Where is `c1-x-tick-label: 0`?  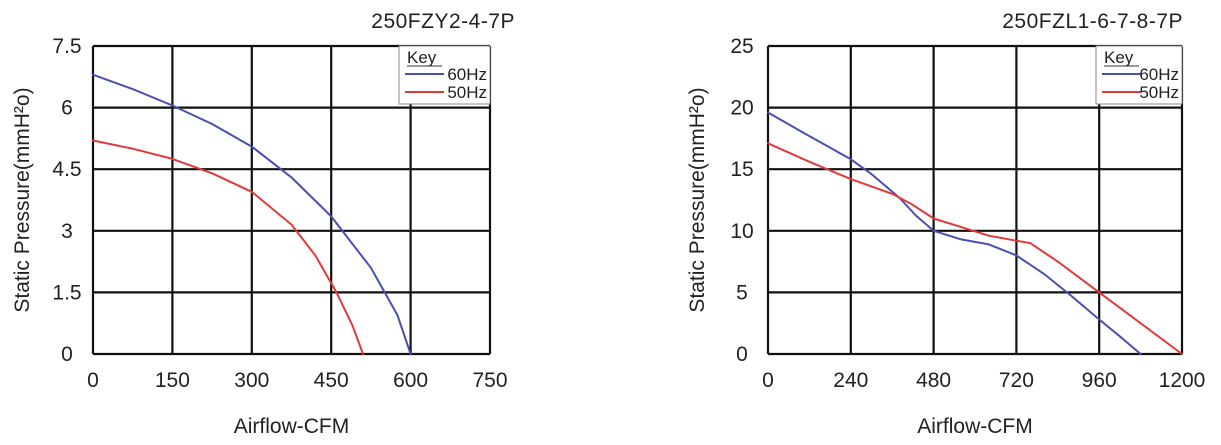
c1-x-tick-label: 0 is located at coordinates (768, 380).